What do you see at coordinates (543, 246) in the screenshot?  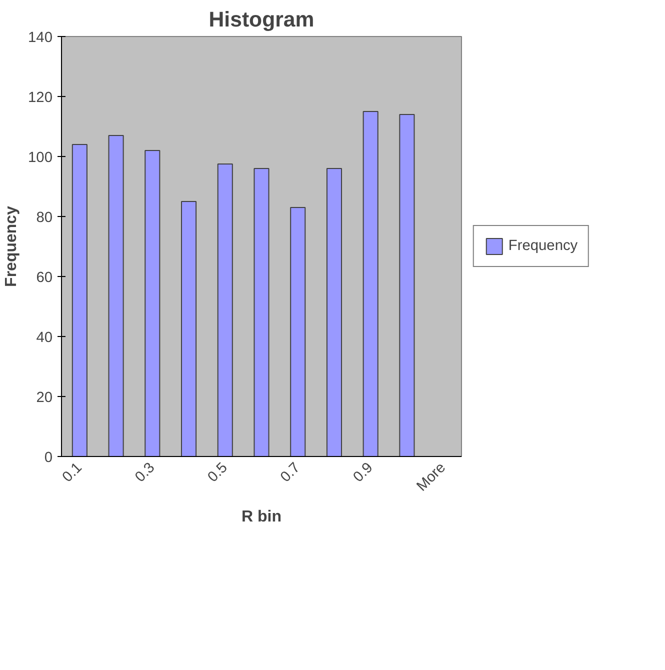 I see `legend-label: Frequency` at bounding box center [543, 246].